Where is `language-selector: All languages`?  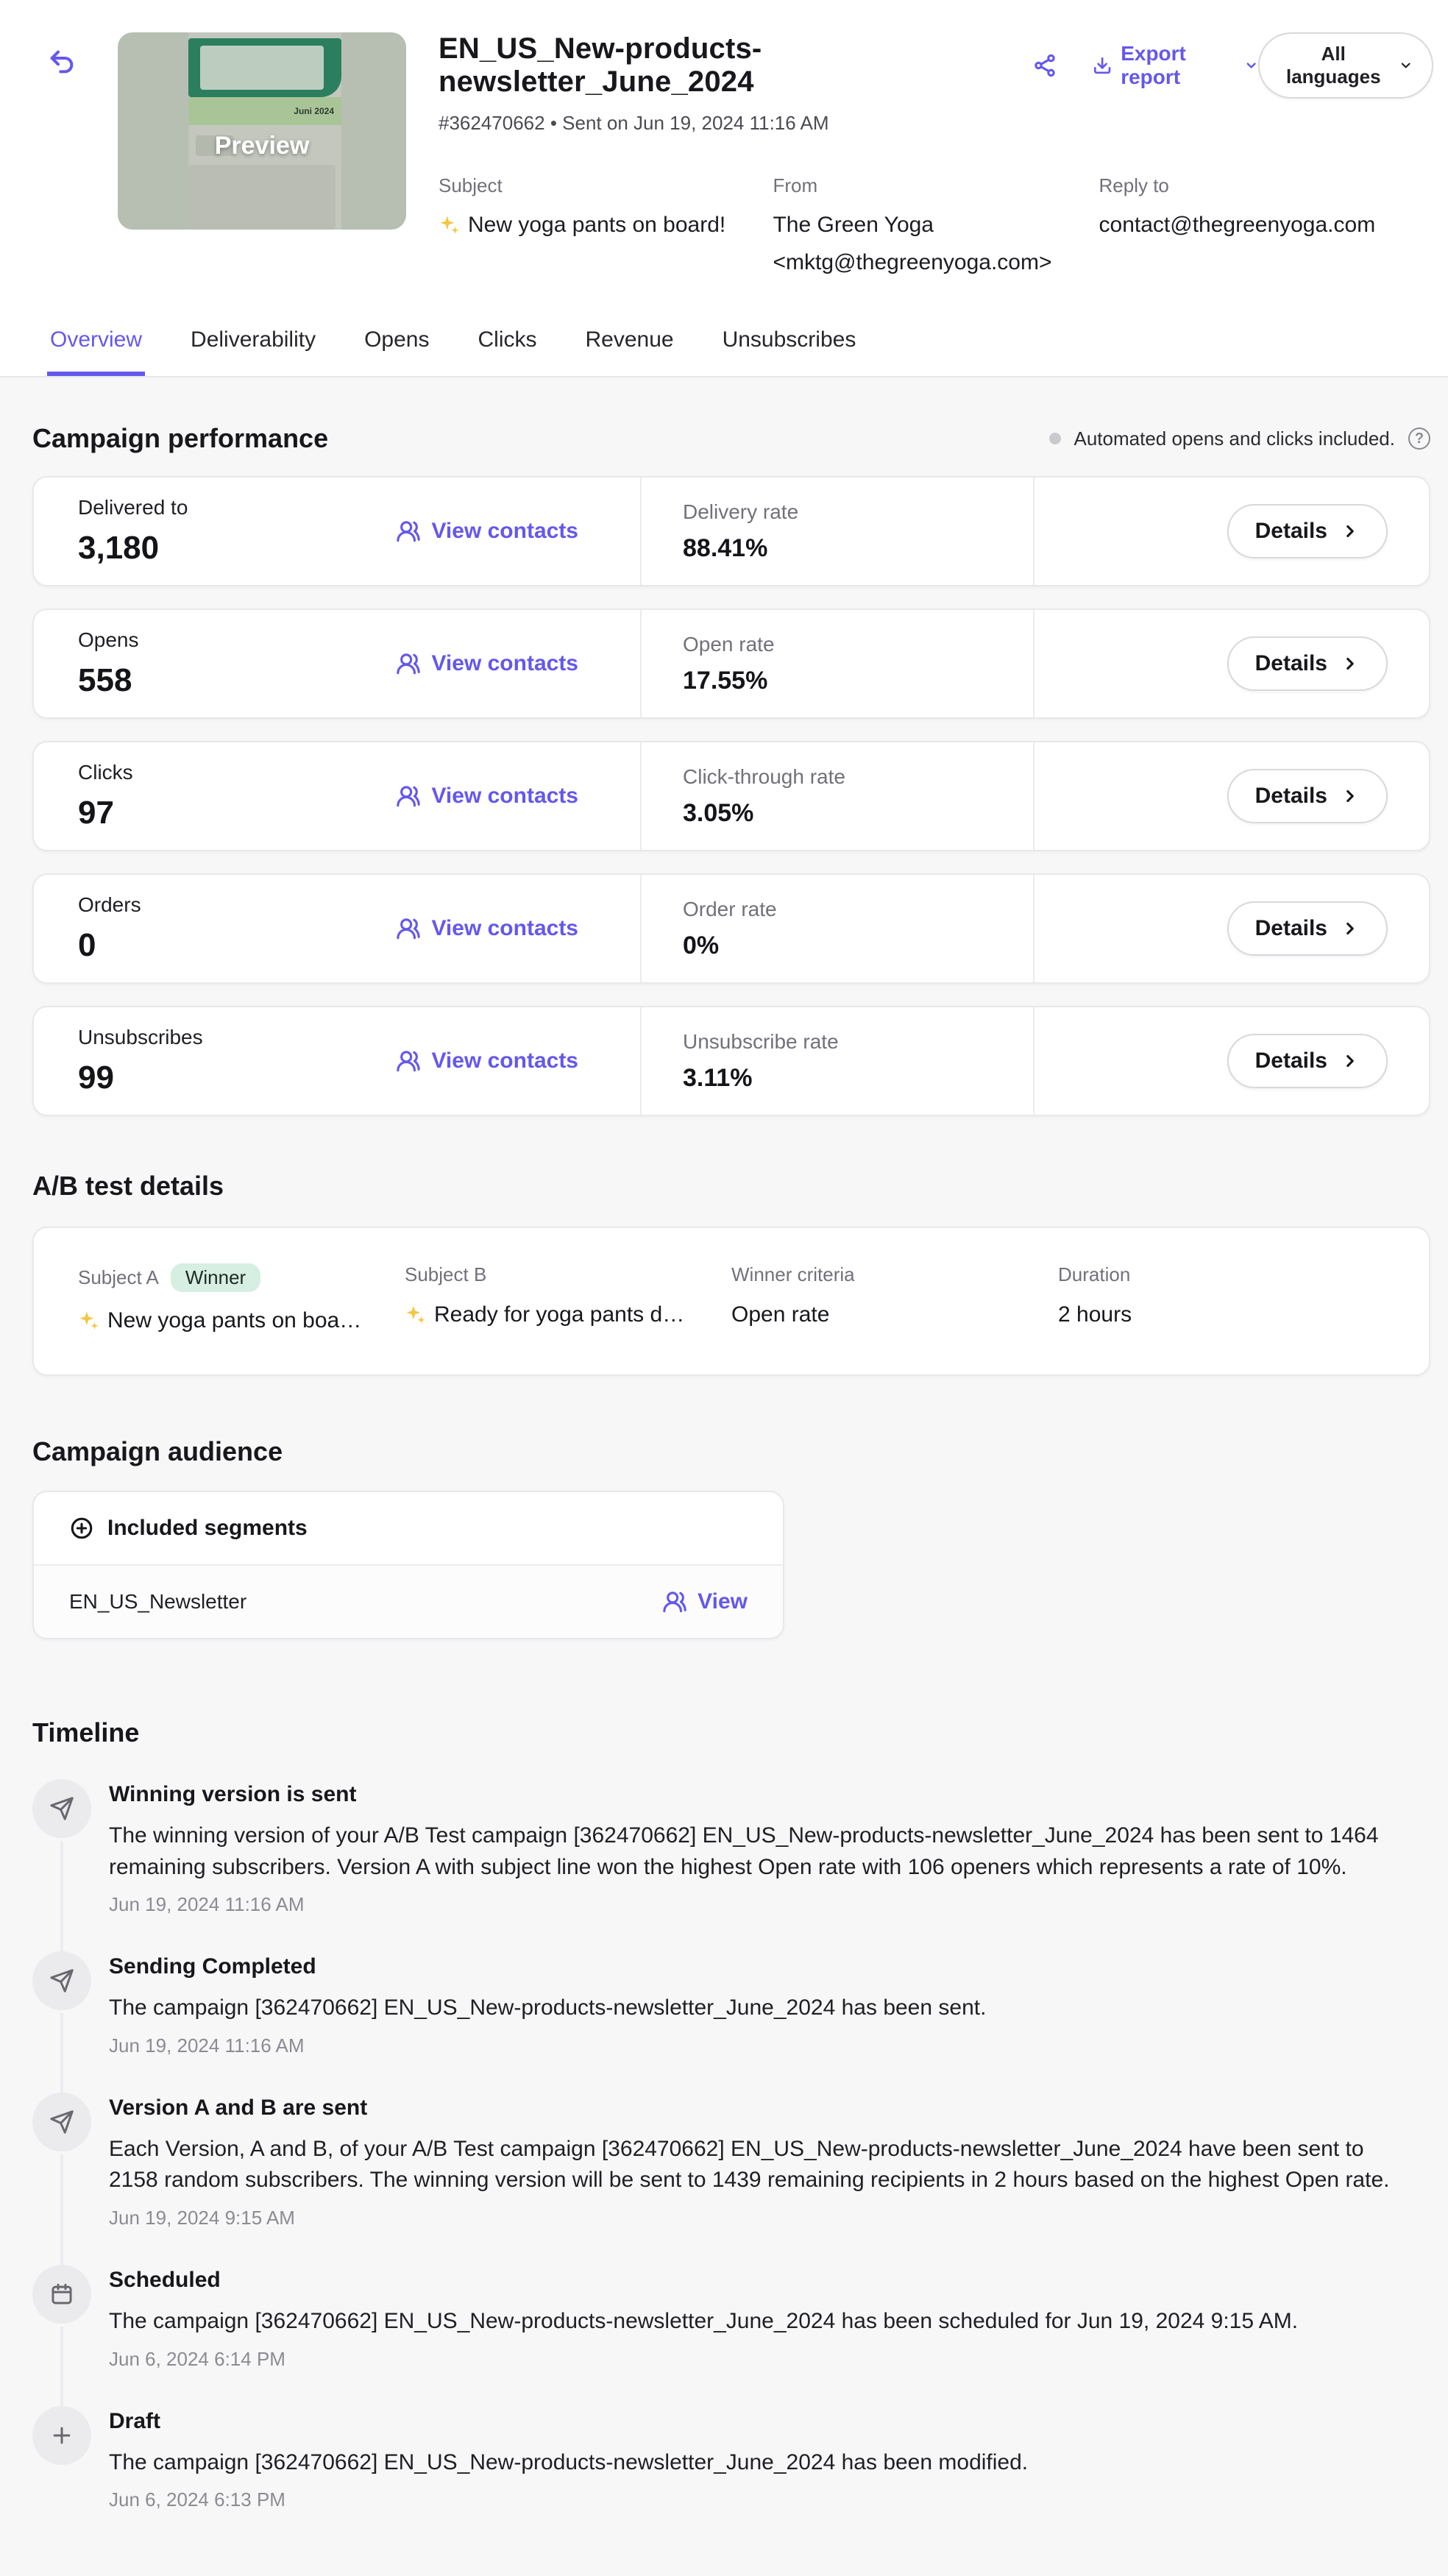
language-selector: All languages is located at coordinates (1345, 65).